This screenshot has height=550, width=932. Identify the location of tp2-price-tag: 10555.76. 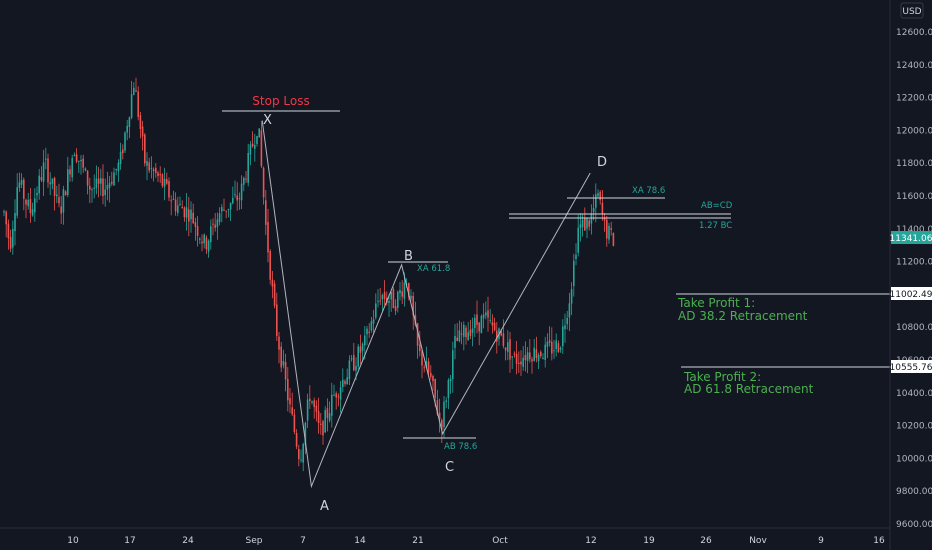
(911, 368).